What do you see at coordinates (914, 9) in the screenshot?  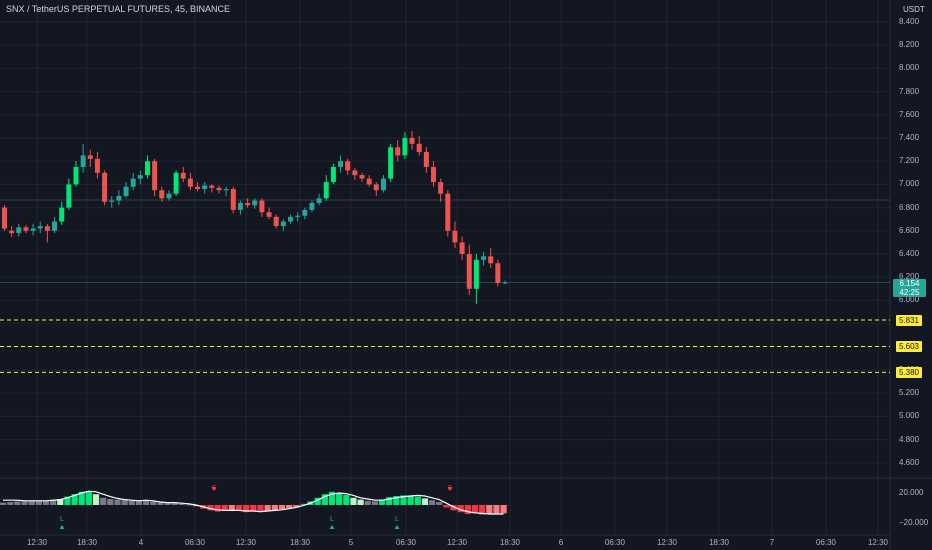 I see `currency-label: USDT` at bounding box center [914, 9].